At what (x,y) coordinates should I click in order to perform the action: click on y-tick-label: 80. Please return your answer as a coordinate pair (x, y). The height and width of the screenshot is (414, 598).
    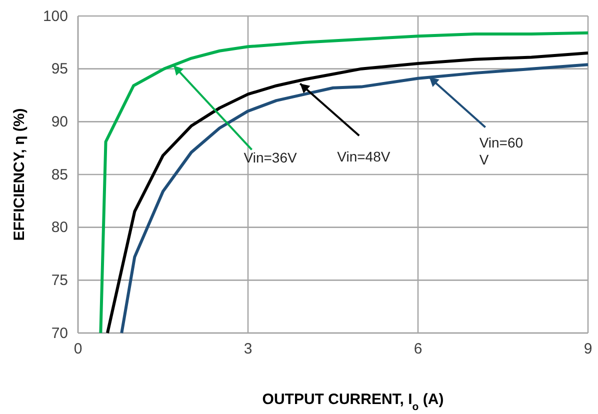
    Looking at the image, I should click on (59, 227).